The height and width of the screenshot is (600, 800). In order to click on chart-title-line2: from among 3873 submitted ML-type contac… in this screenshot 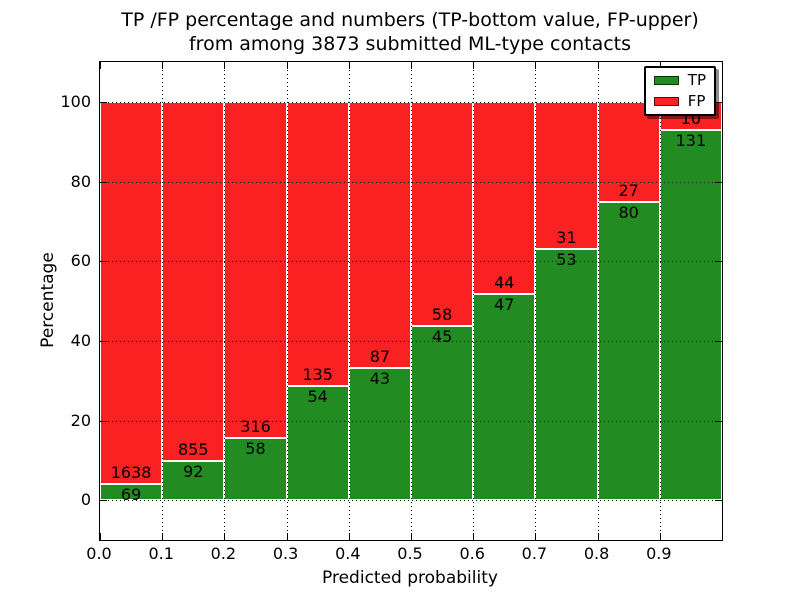, I will do `click(410, 44)`.